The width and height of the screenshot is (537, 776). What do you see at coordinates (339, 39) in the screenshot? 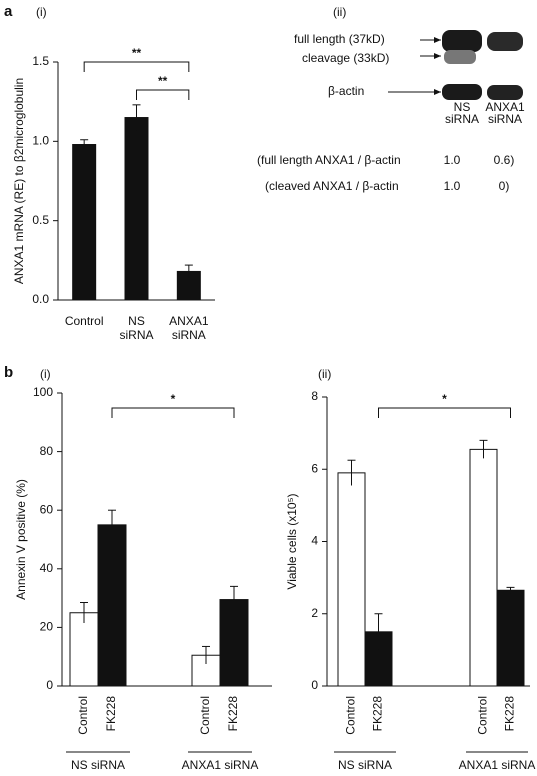
I see `band-label: full length (37kD)` at bounding box center [339, 39].